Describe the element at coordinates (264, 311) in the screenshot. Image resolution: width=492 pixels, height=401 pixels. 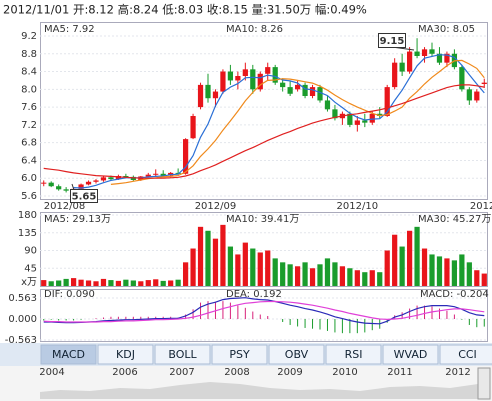
I see `series-line` at that location.